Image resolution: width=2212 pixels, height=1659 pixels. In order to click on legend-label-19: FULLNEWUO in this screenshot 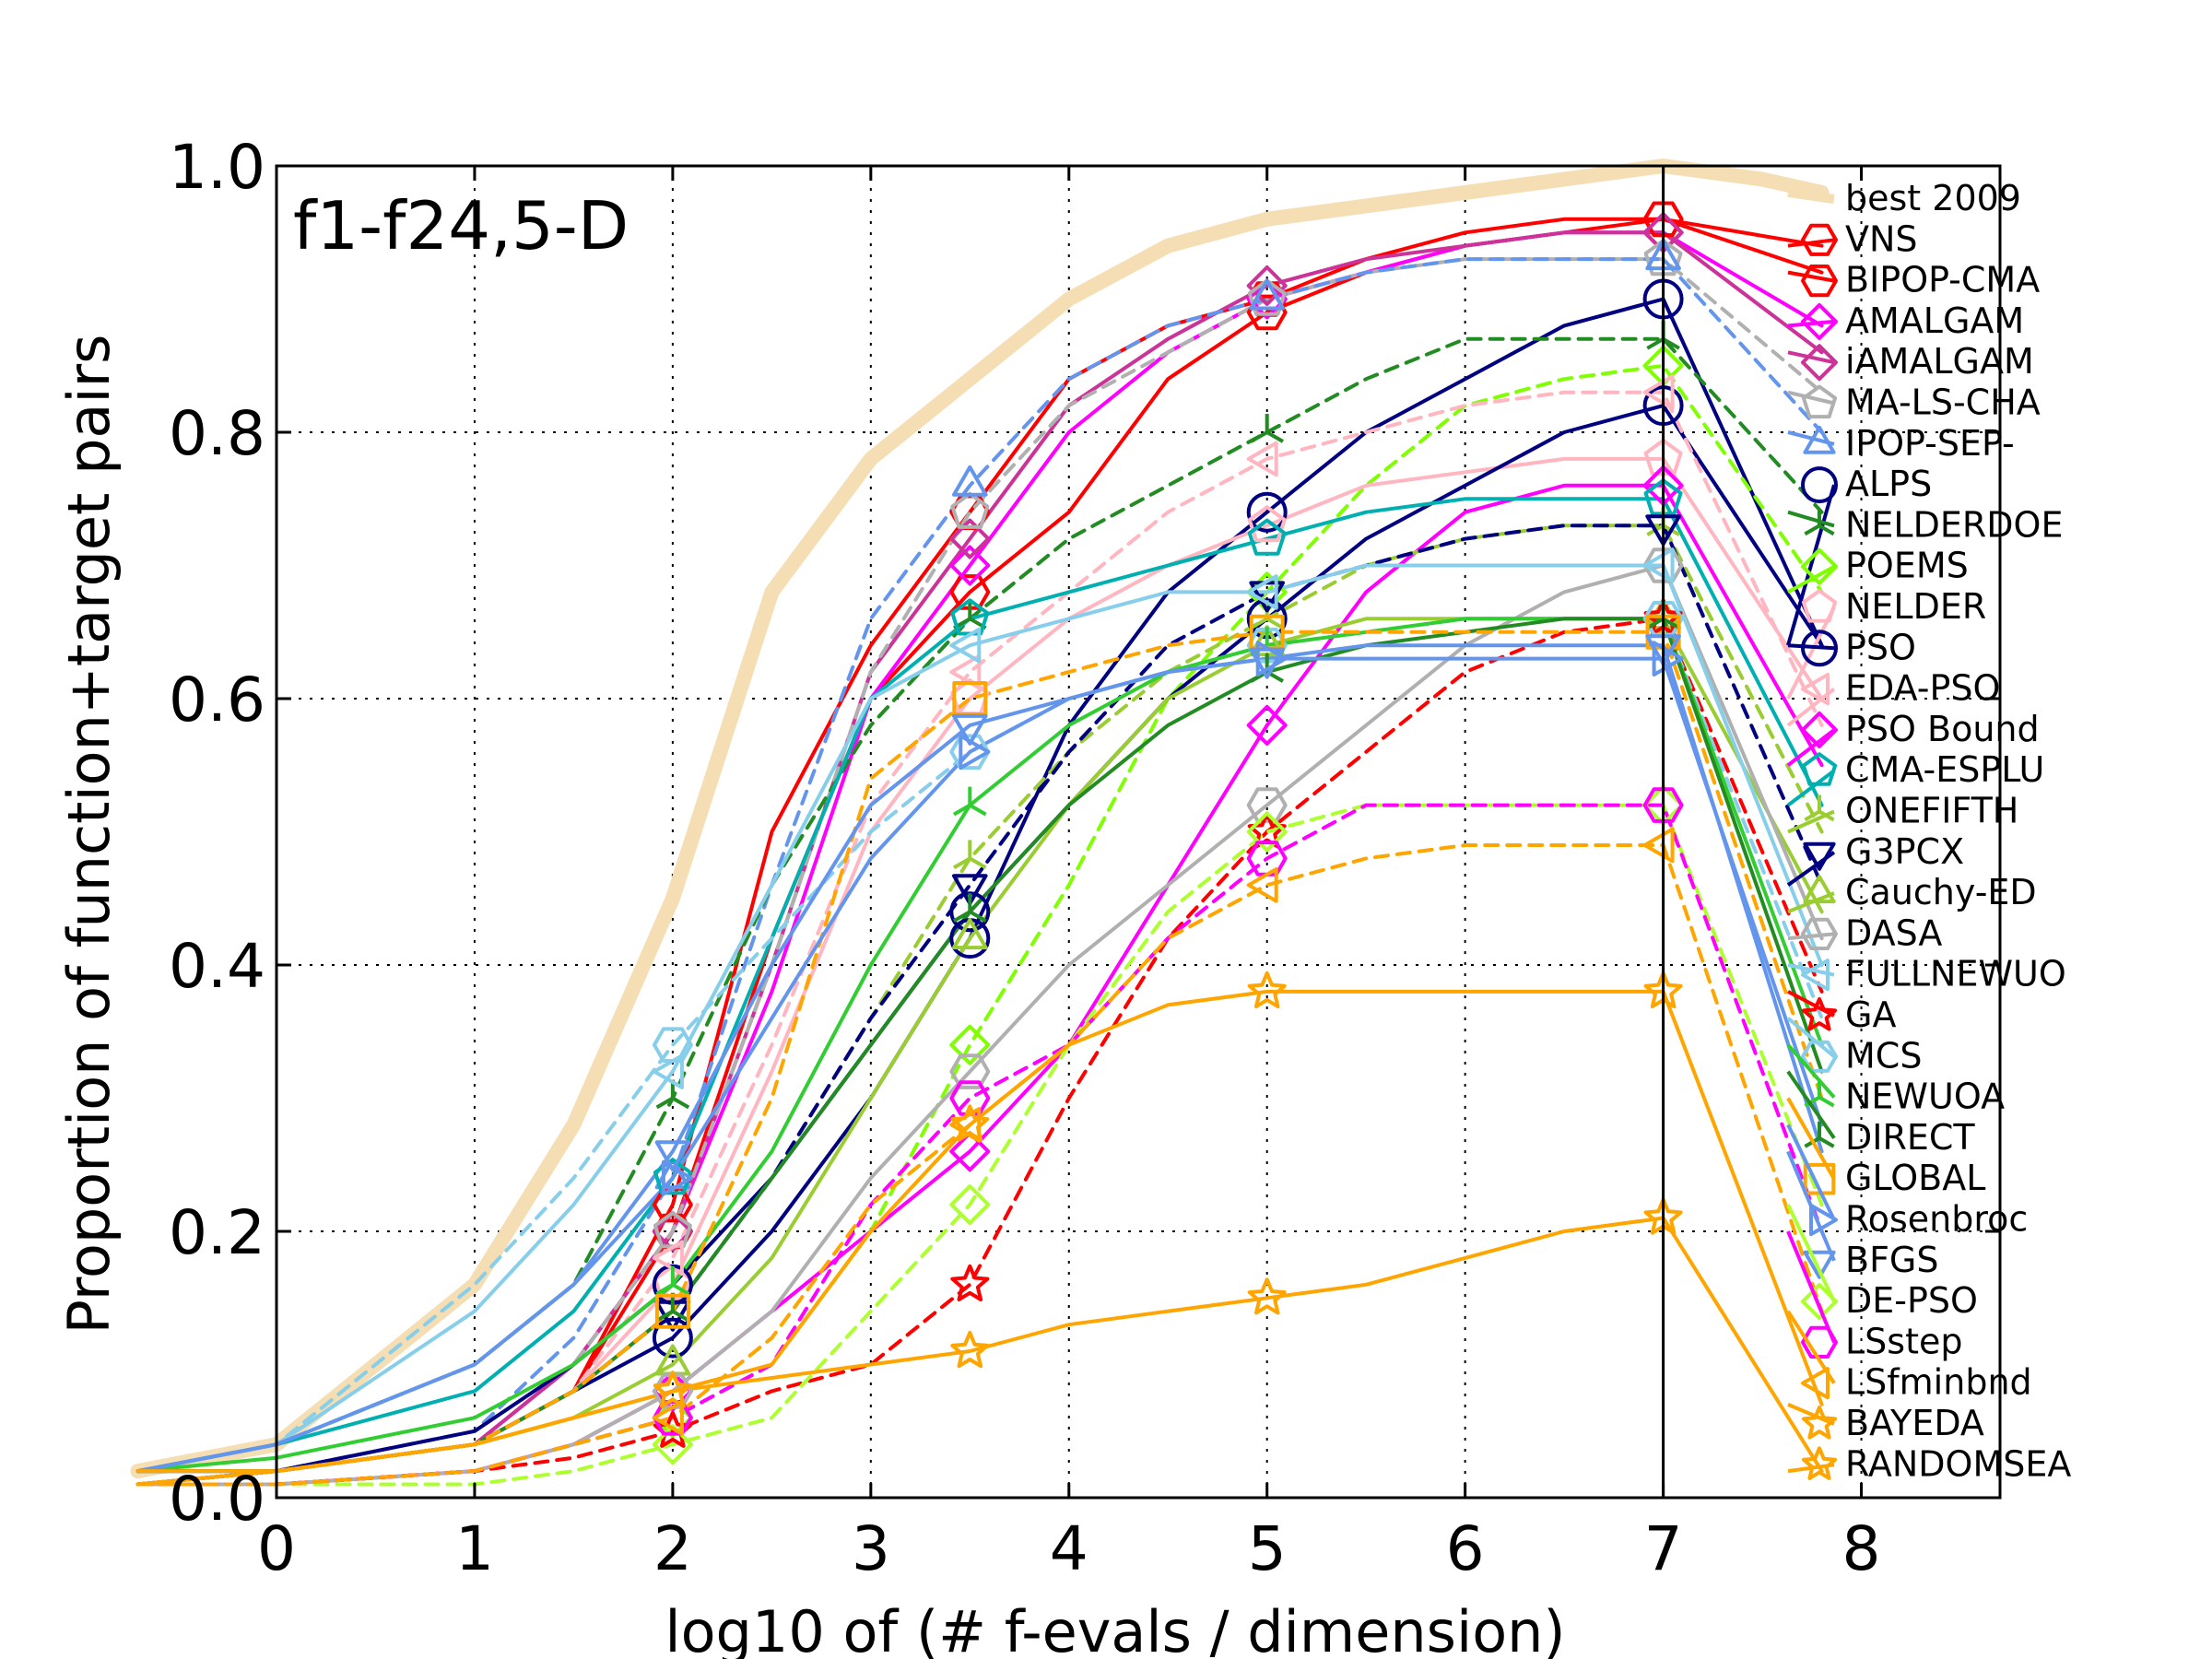, I will do `click(1955, 974)`.